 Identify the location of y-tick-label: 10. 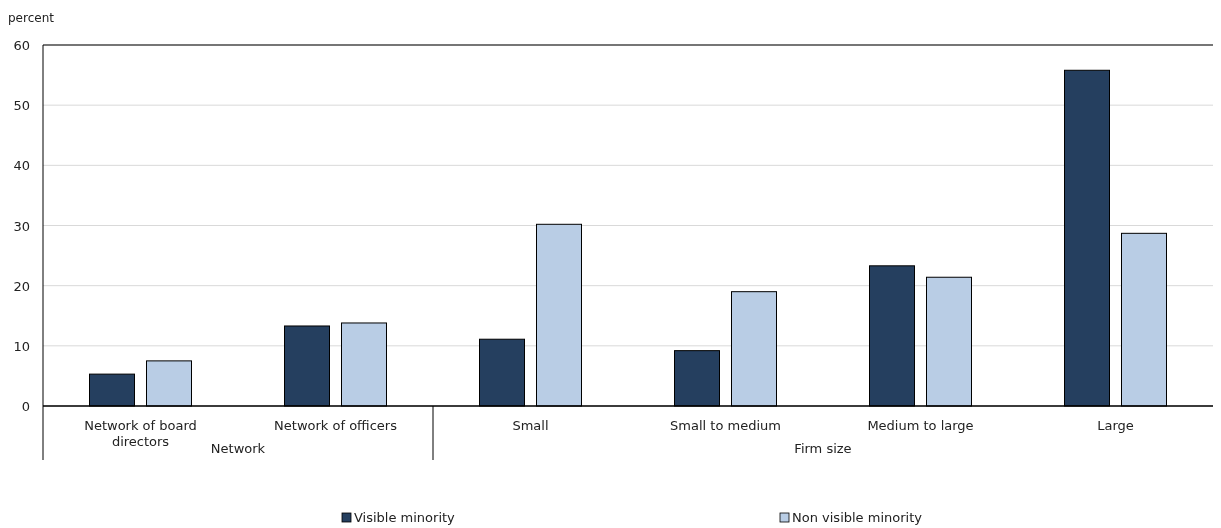
(21, 346).